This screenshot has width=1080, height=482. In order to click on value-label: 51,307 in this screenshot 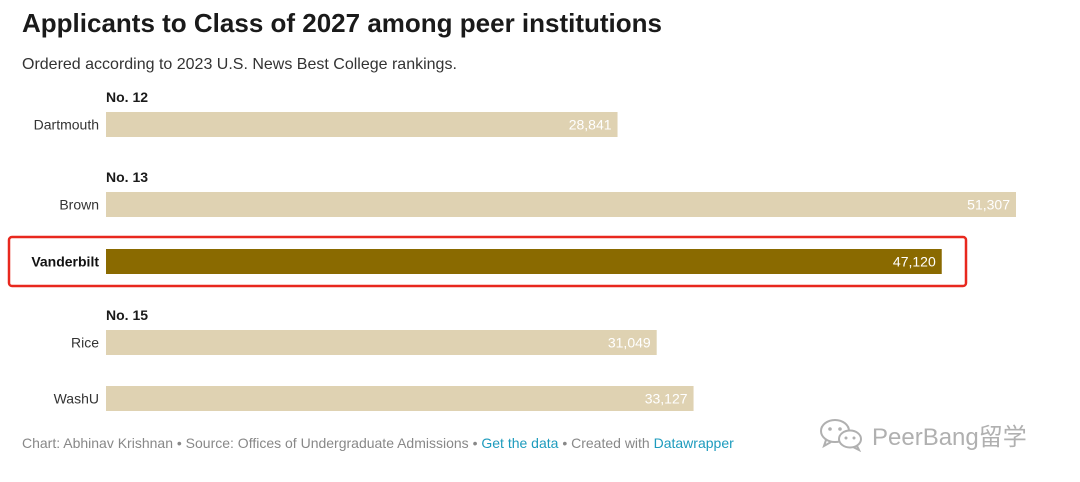, I will do `click(988, 205)`.